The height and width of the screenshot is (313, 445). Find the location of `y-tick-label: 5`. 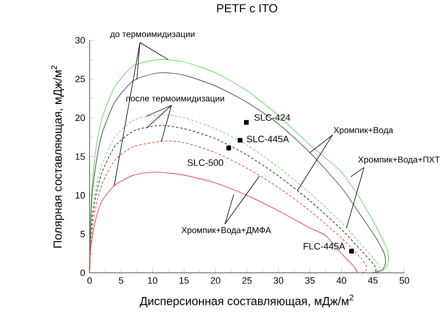

y-tick-label: 5 is located at coordinates (82, 234).